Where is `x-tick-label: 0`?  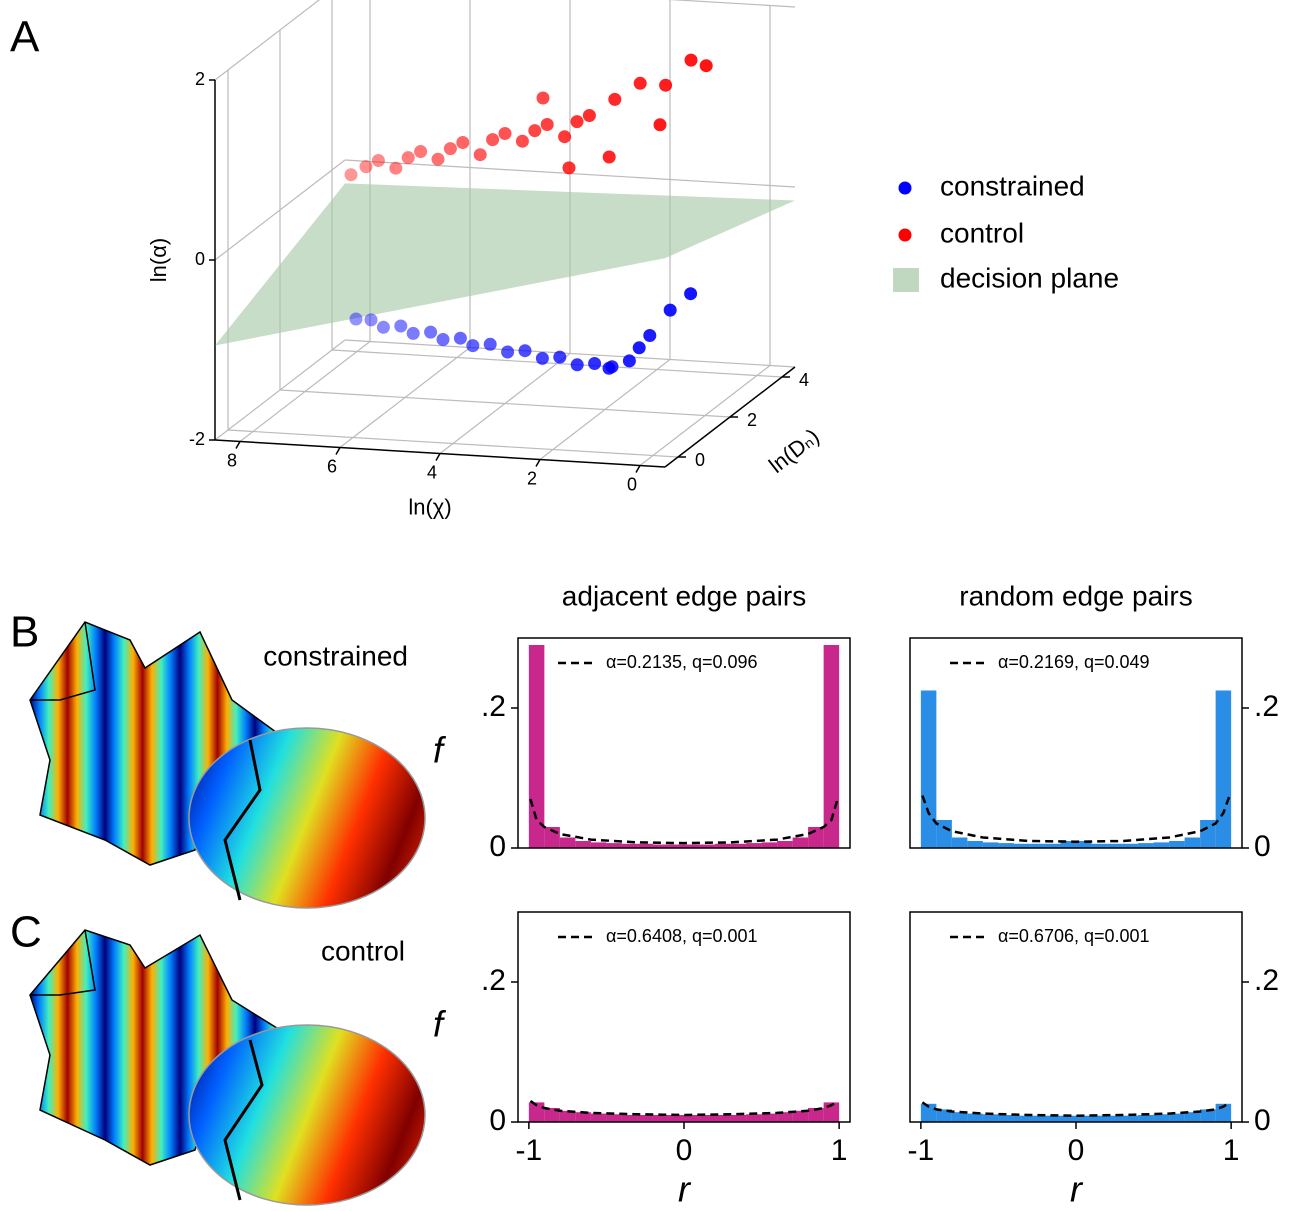 x-tick-label: 0 is located at coordinates (1076, 1150).